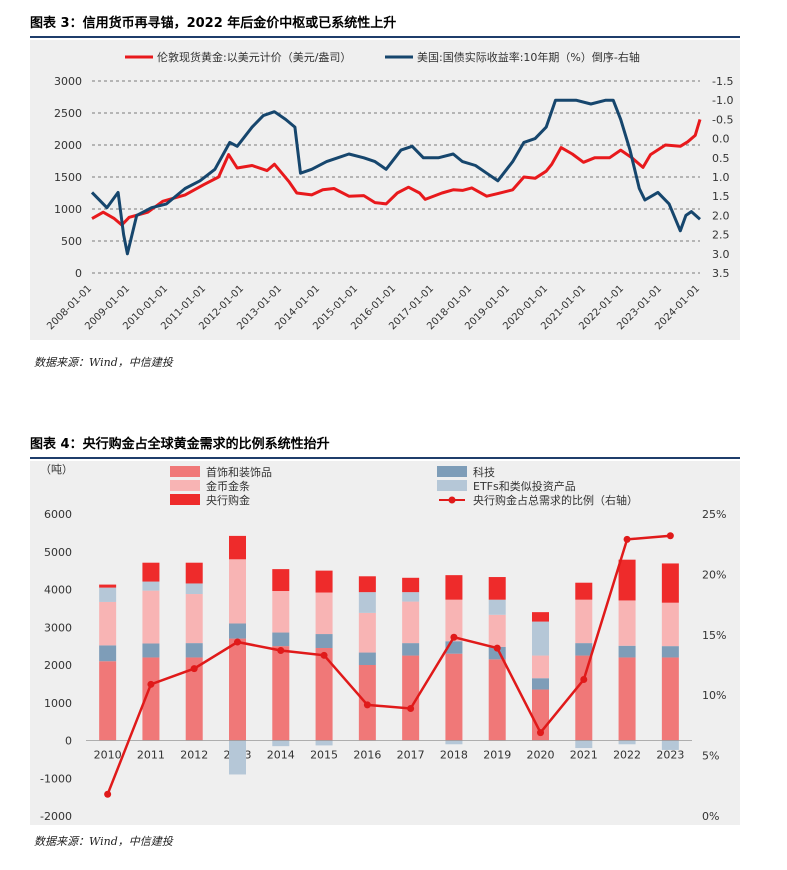 The height and width of the screenshot is (870, 787). Describe the element at coordinates (68, 113) in the screenshot. I see `y-left-tick-label: 2500` at that location.